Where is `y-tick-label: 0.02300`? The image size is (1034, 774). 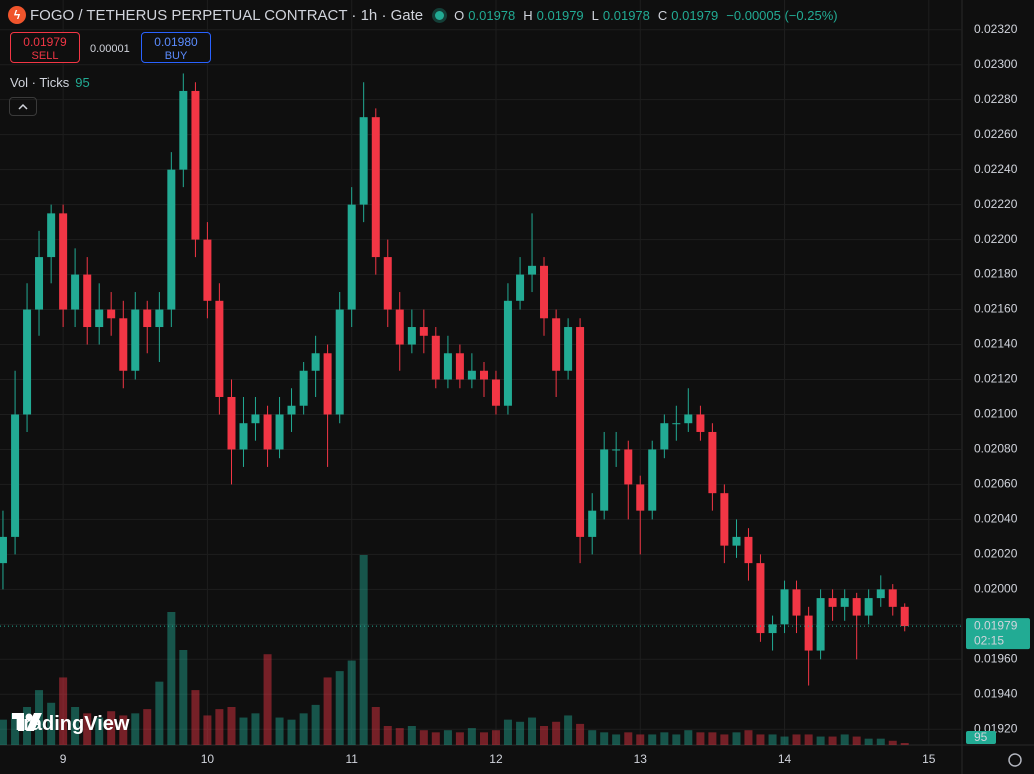
y-tick-label: 0.02300 is located at coordinates (996, 64).